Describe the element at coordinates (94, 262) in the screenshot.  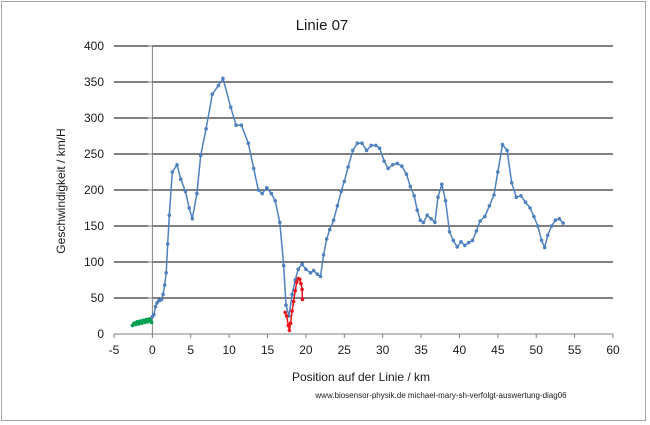
I see `y-tick-label: 100` at that location.